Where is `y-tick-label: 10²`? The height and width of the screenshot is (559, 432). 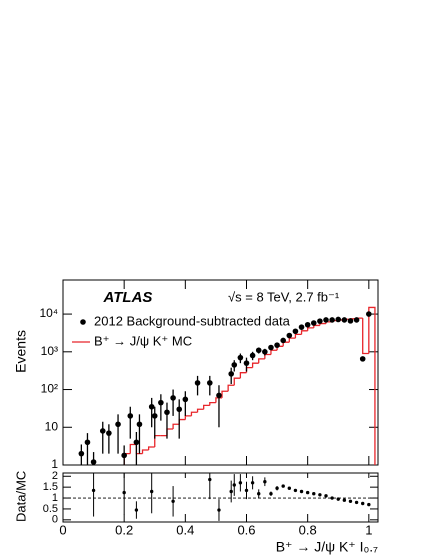 y-tick-label: 10² is located at coordinates (49, 389).